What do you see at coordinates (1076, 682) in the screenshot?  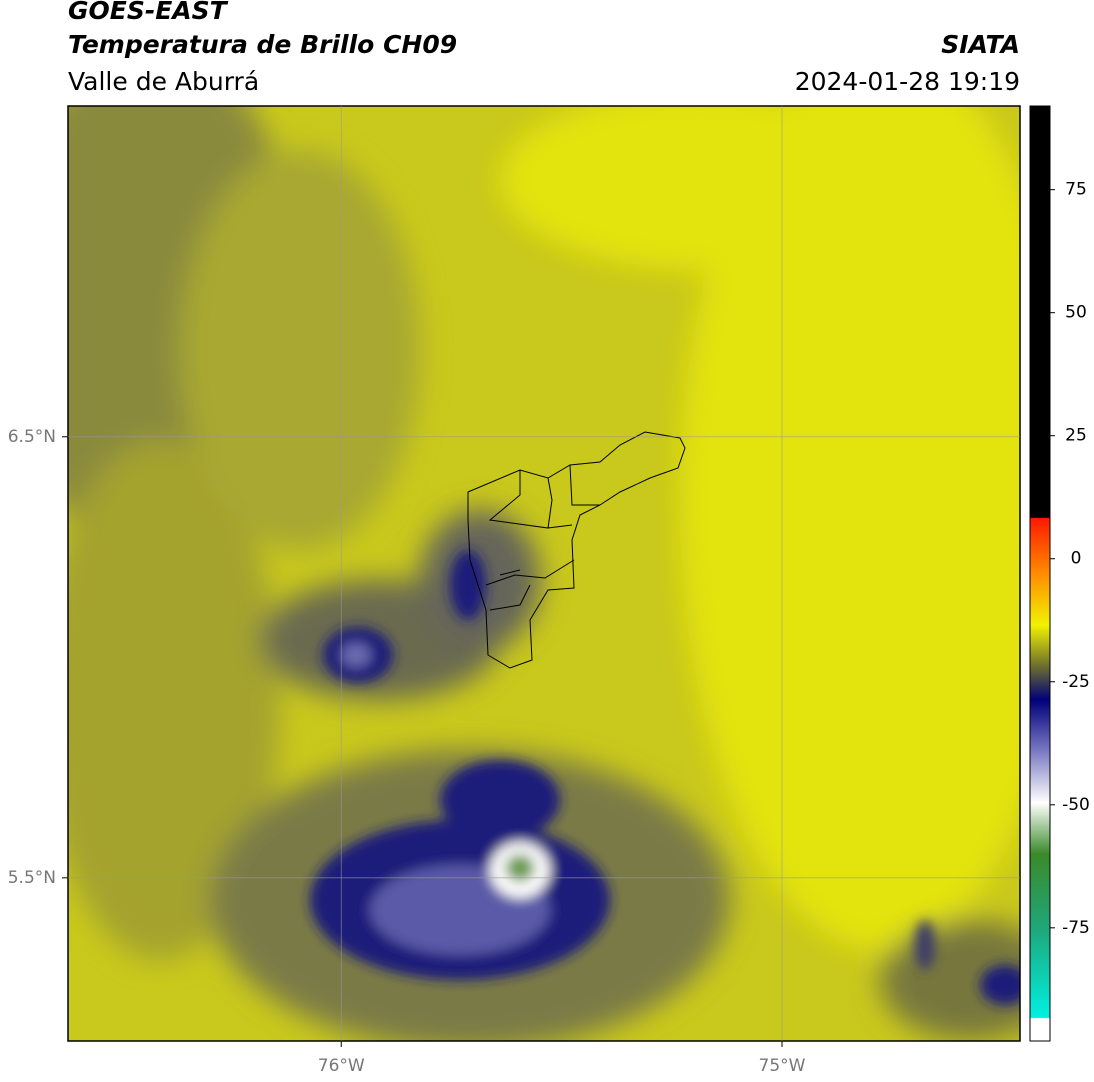 I see `colorbar-tick-label: -25` at bounding box center [1076, 682].